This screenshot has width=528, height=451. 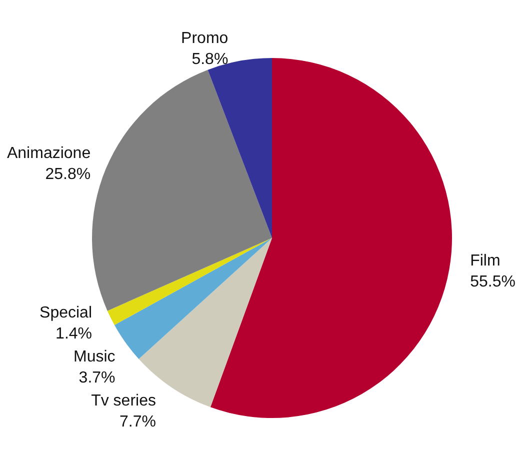 I want to click on data-label: 55.5%, so click(x=493, y=281).